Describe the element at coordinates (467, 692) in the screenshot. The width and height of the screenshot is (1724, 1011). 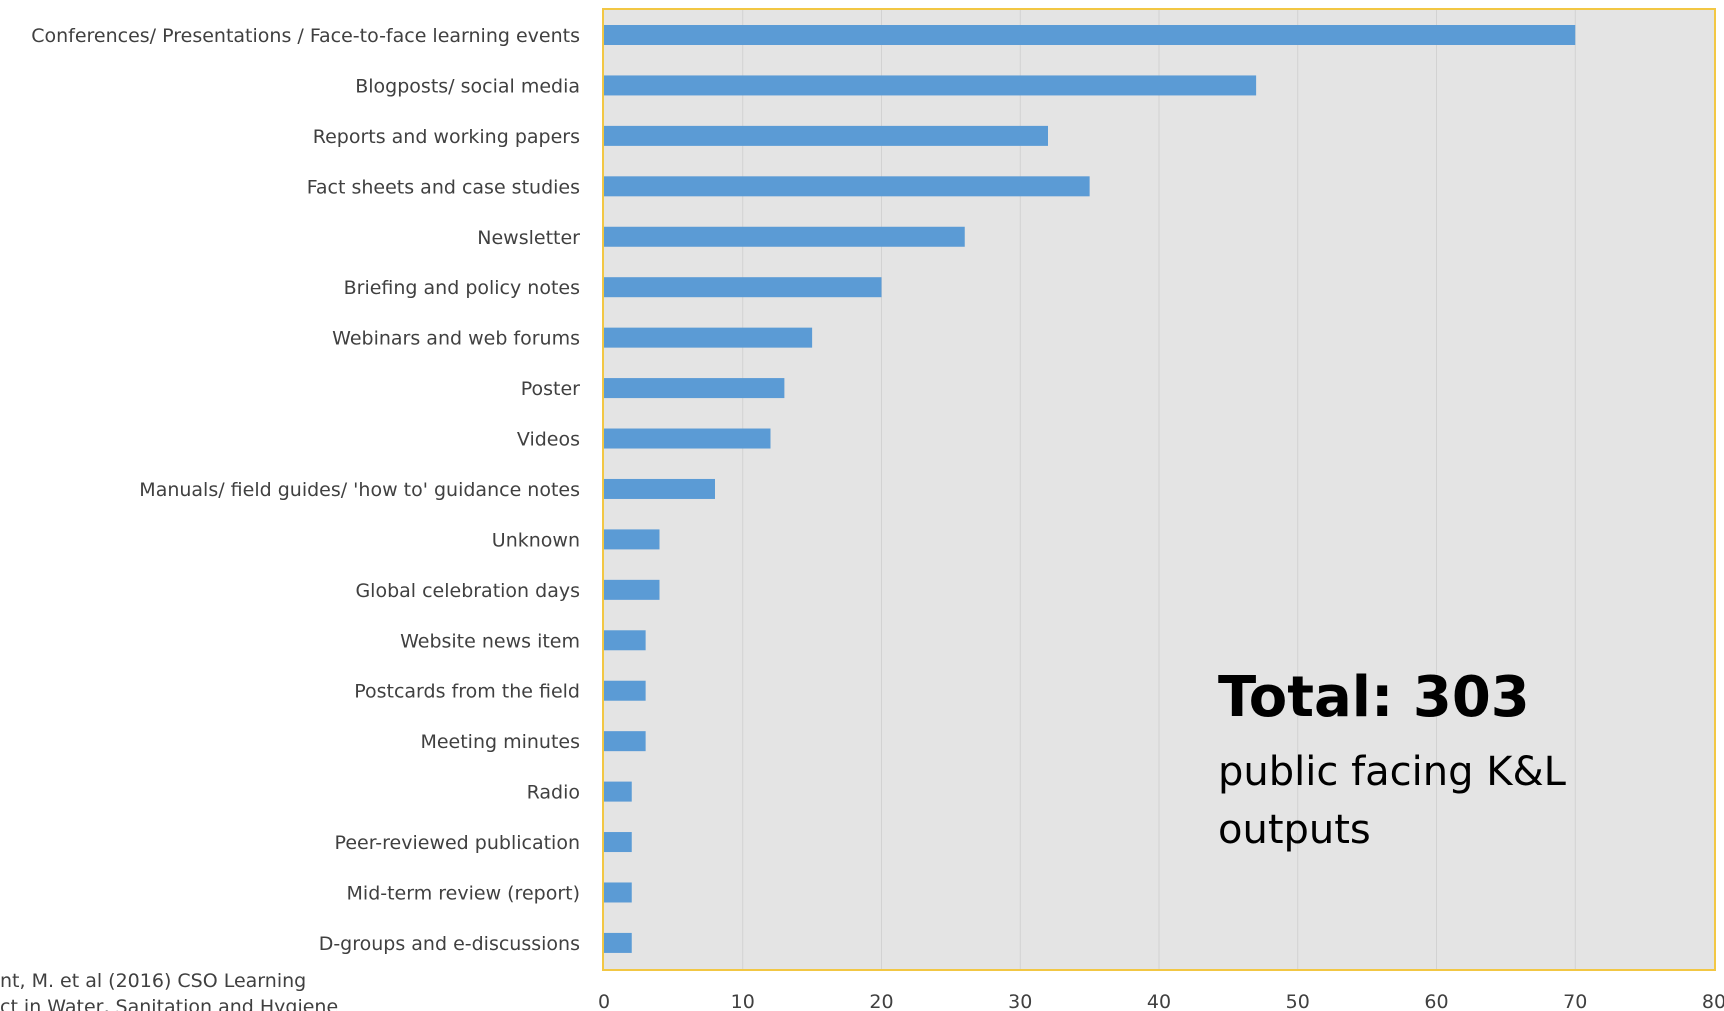
I see `category-label: Postcards from the field` at that location.